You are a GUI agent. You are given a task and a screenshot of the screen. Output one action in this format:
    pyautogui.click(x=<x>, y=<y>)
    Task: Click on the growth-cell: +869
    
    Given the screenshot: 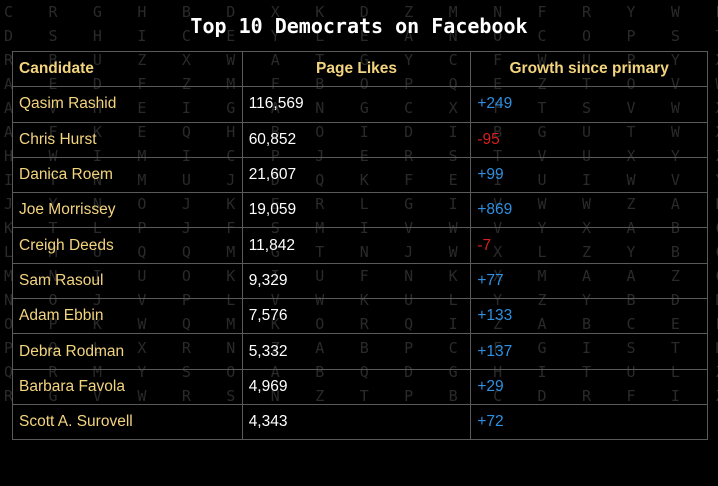 What is the action you would take?
    pyautogui.click(x=589, y=210)
    